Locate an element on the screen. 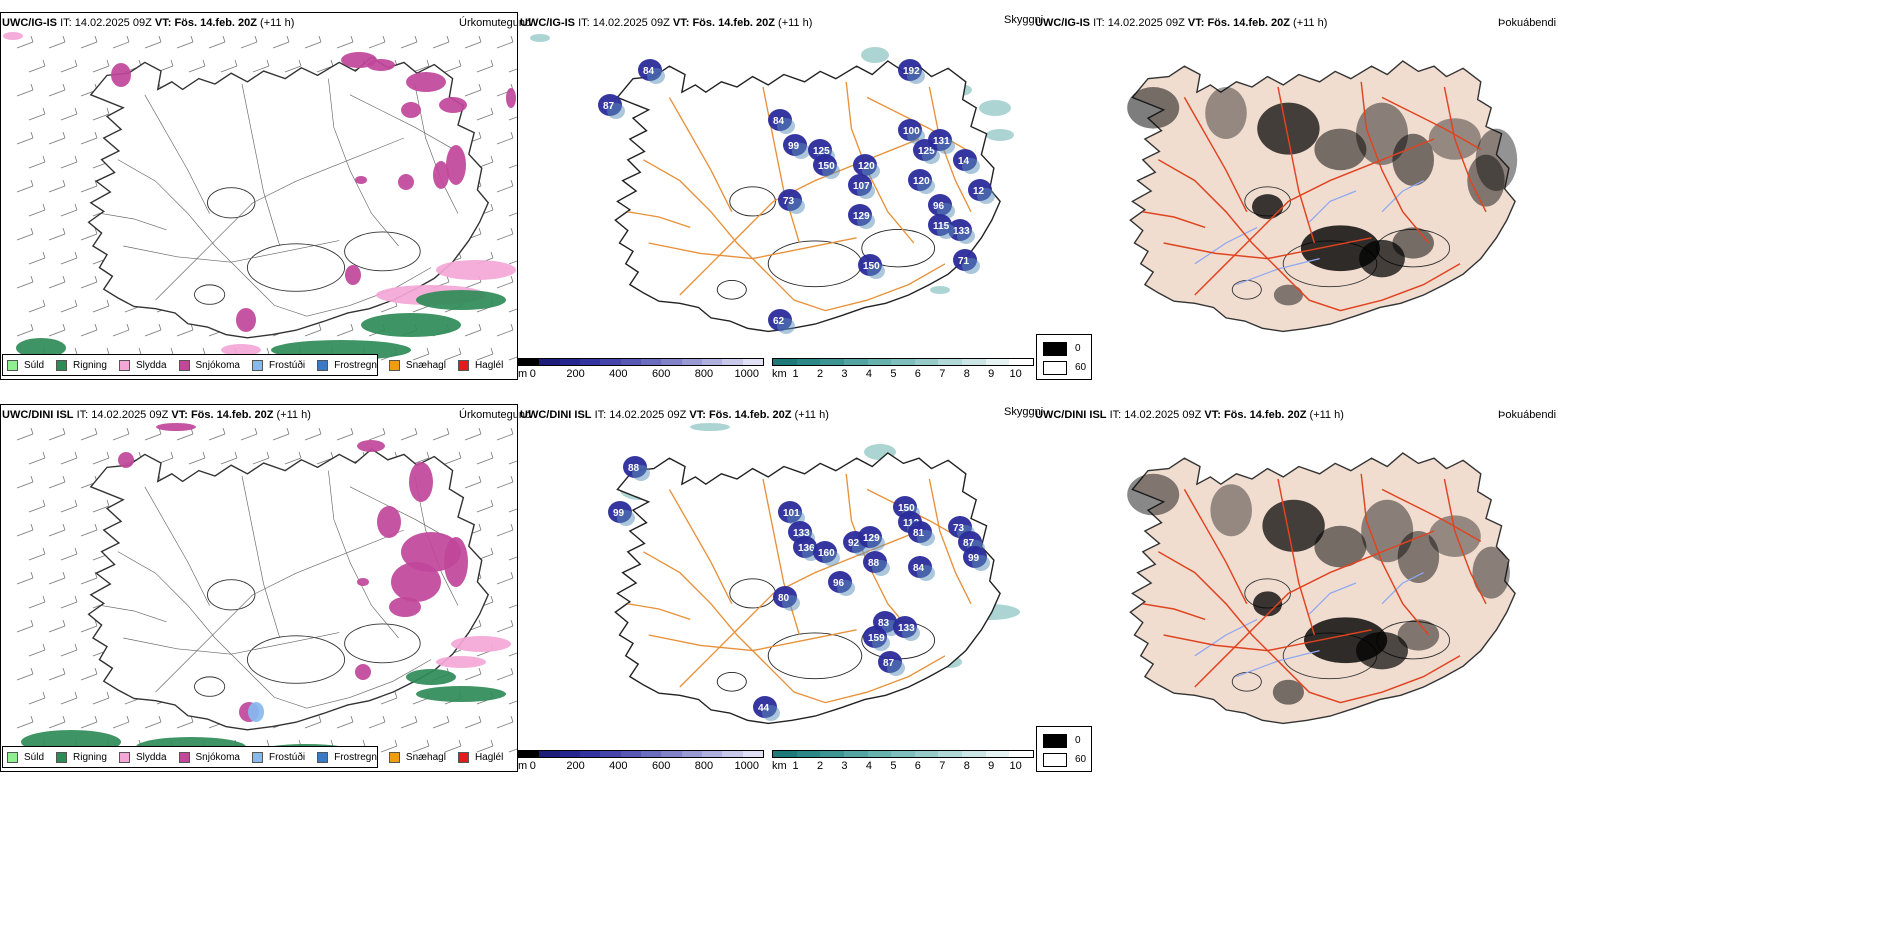 The height and width of the screenshot is (950, 1900). colorbar-tick: 0 is located at coordinates (532, 766).